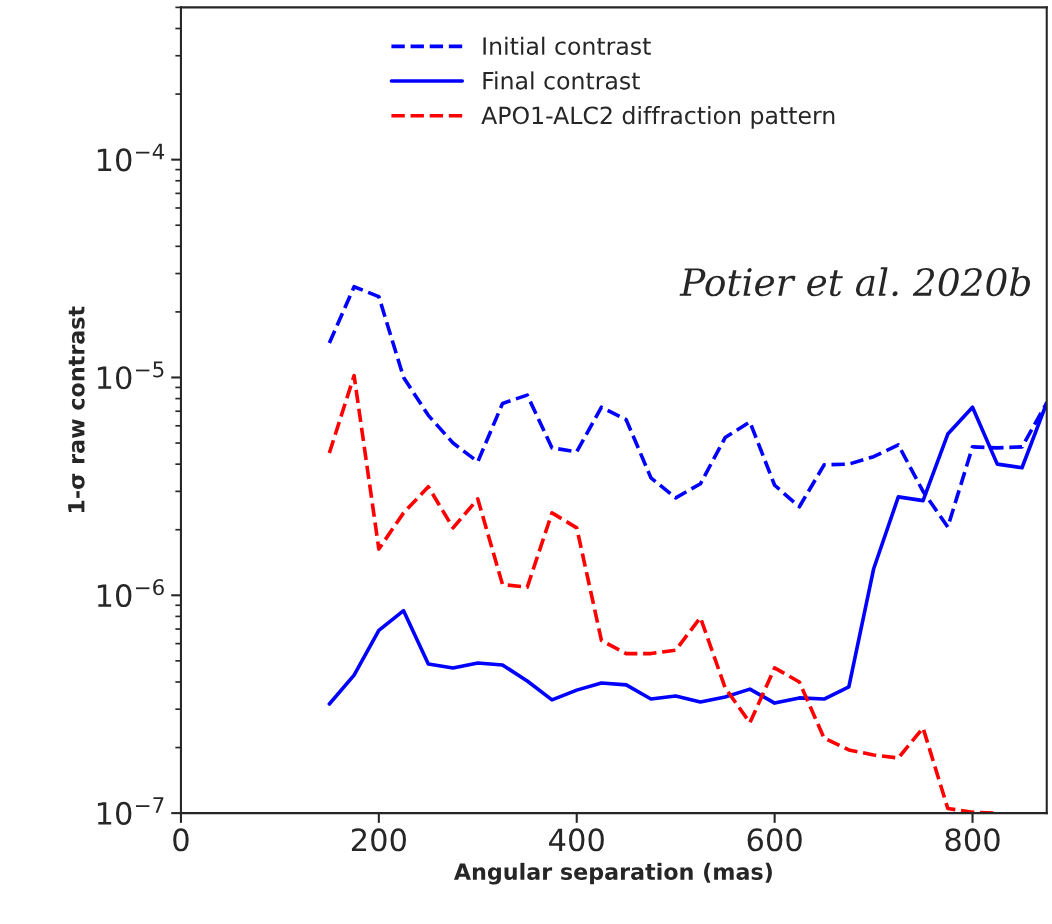 Image resolution: width=1052 pixels, height=924 pixels. Describe the element at coordinates (567, 45) in the screenshot. I see `legend-label: Initial contrast` at that location.